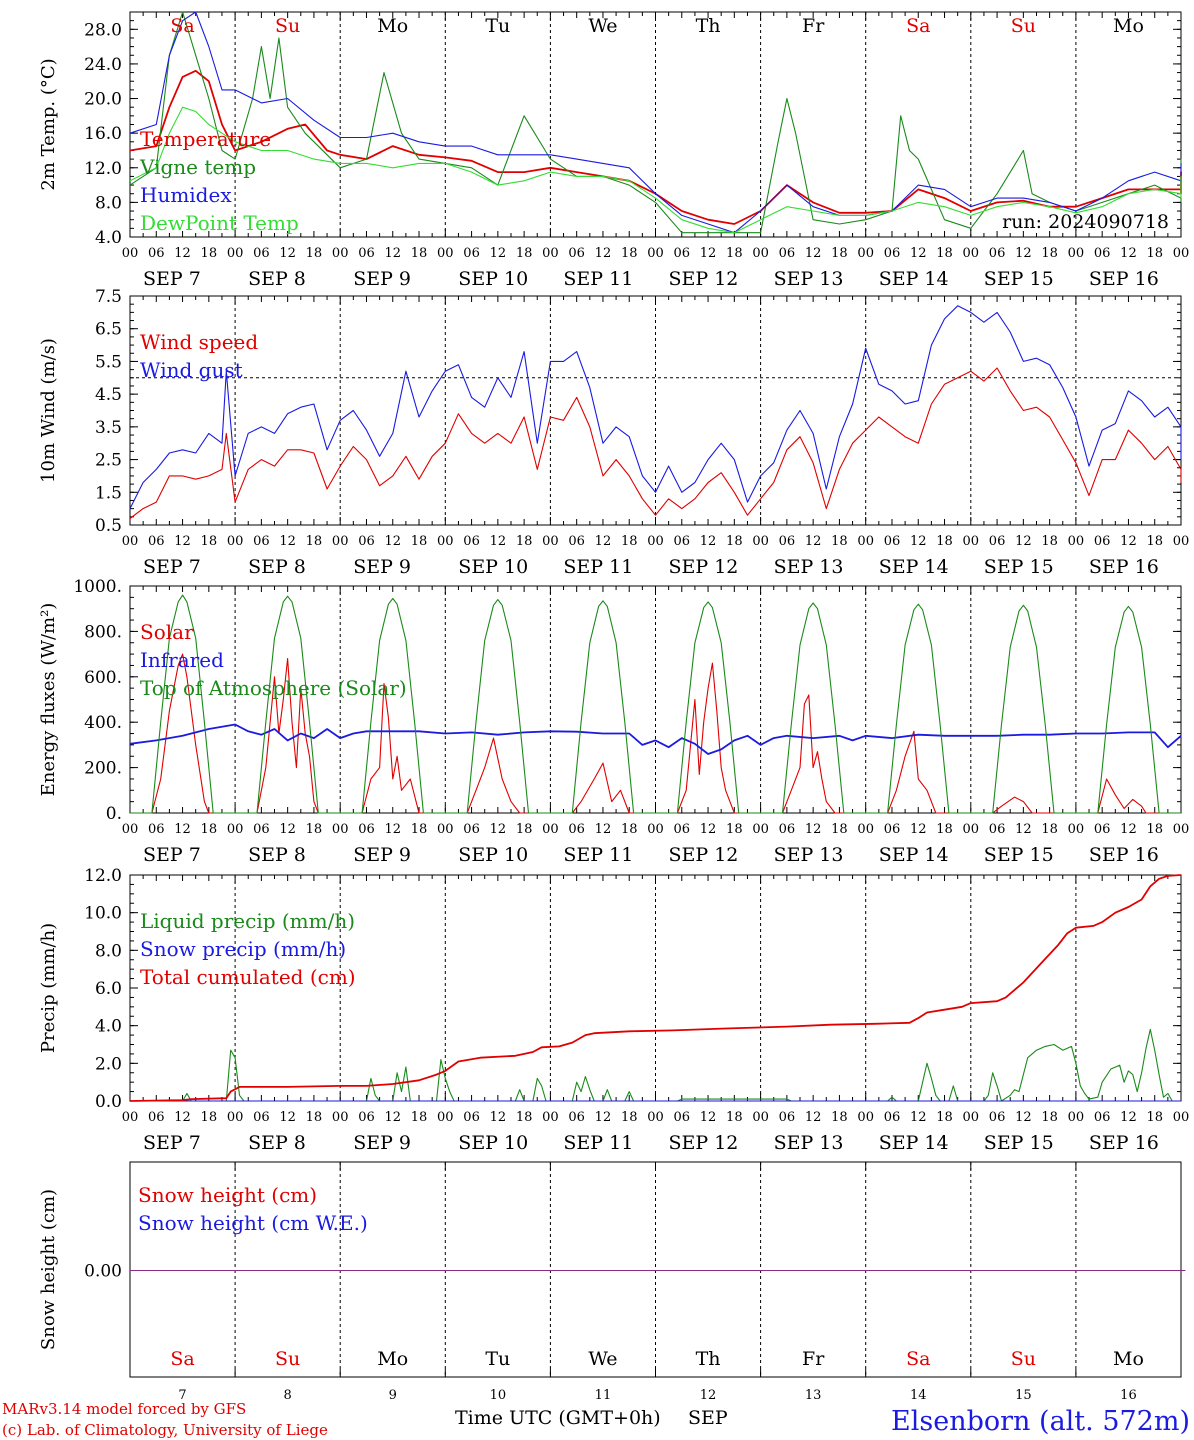  Describe the element at coordinates (1019, 1143) in the screenshot. I see `panel-4-date-label: SEP 15` at that location.